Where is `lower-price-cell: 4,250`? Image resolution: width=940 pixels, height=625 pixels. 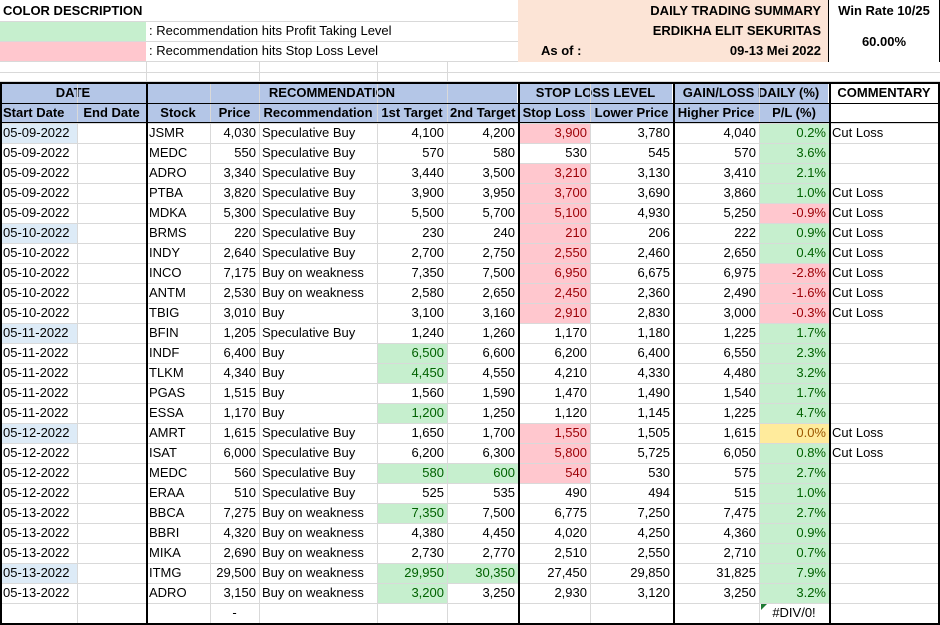
lower-price-cell: 4,250 is located at coordinates (653, 532).